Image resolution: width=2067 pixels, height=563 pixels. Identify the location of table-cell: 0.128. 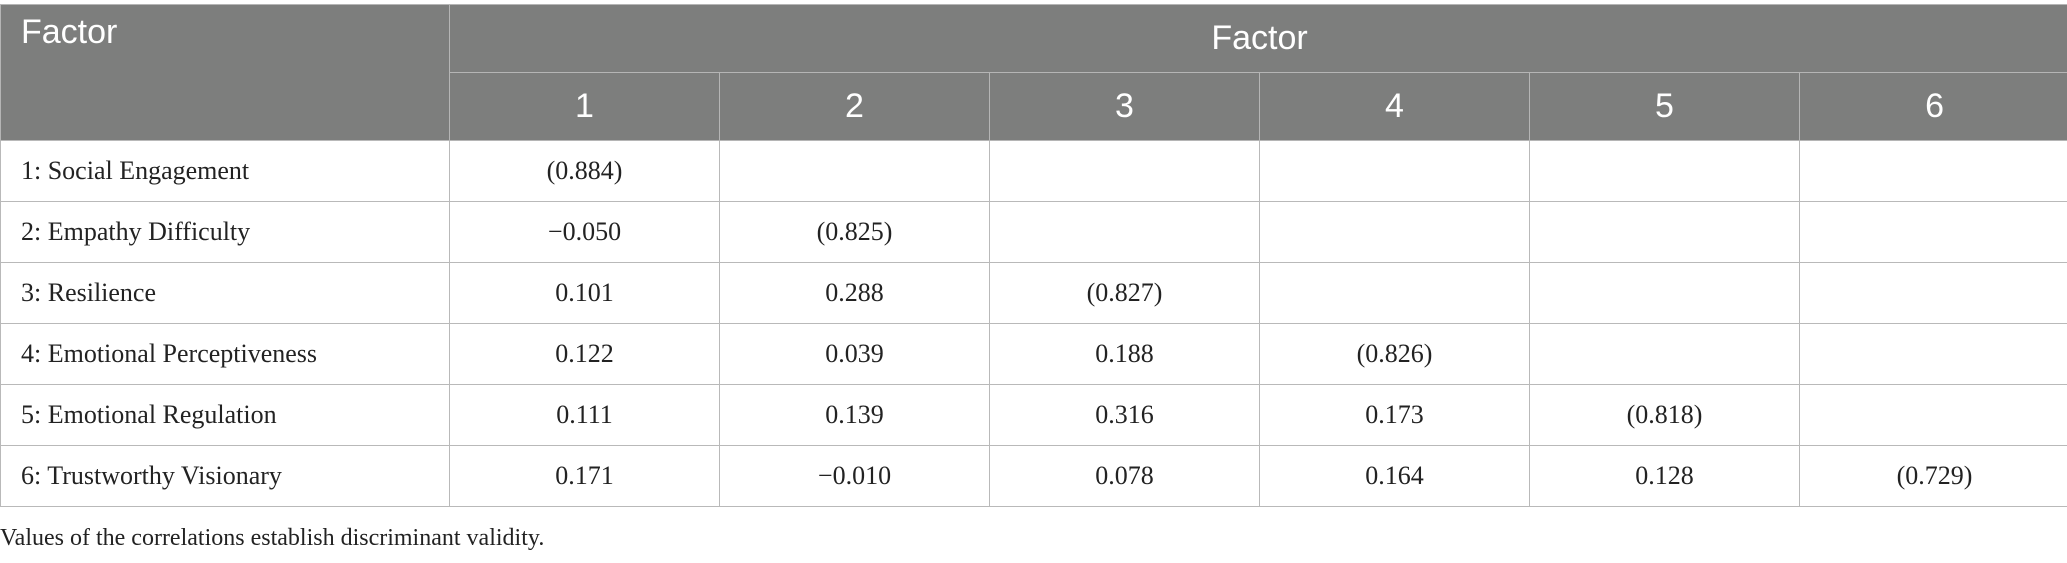
(1664, 476).